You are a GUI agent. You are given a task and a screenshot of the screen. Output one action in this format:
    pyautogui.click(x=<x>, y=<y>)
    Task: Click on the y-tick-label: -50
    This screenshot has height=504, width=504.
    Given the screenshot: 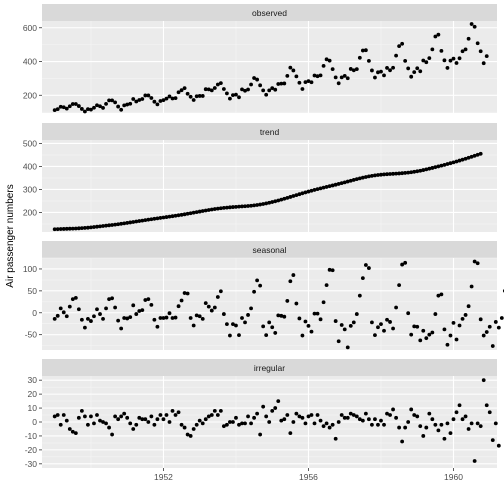 What is the action you would take?
    pyautogui.click(x=31, y=335)
    